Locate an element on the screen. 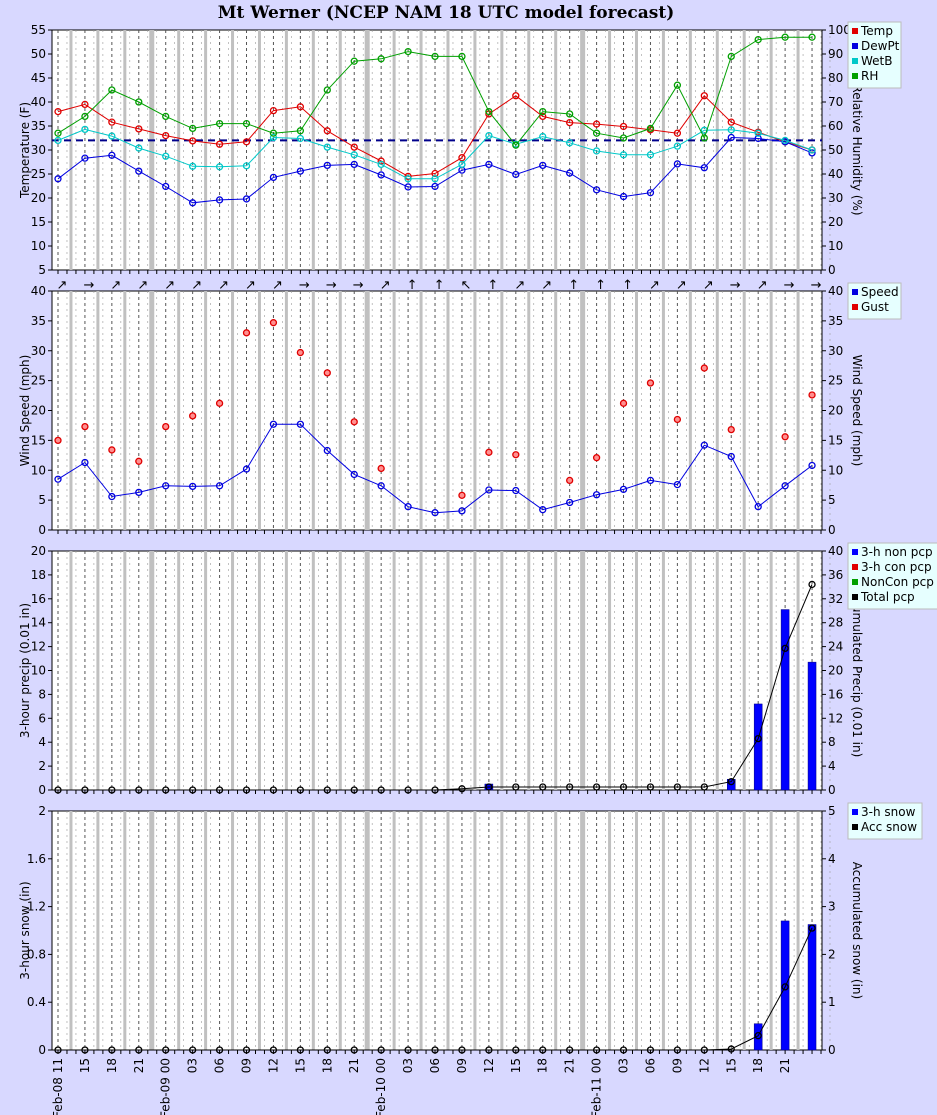 The image size is (937, 1115). legend-label: DewPt is located at coordinates (880, 46).